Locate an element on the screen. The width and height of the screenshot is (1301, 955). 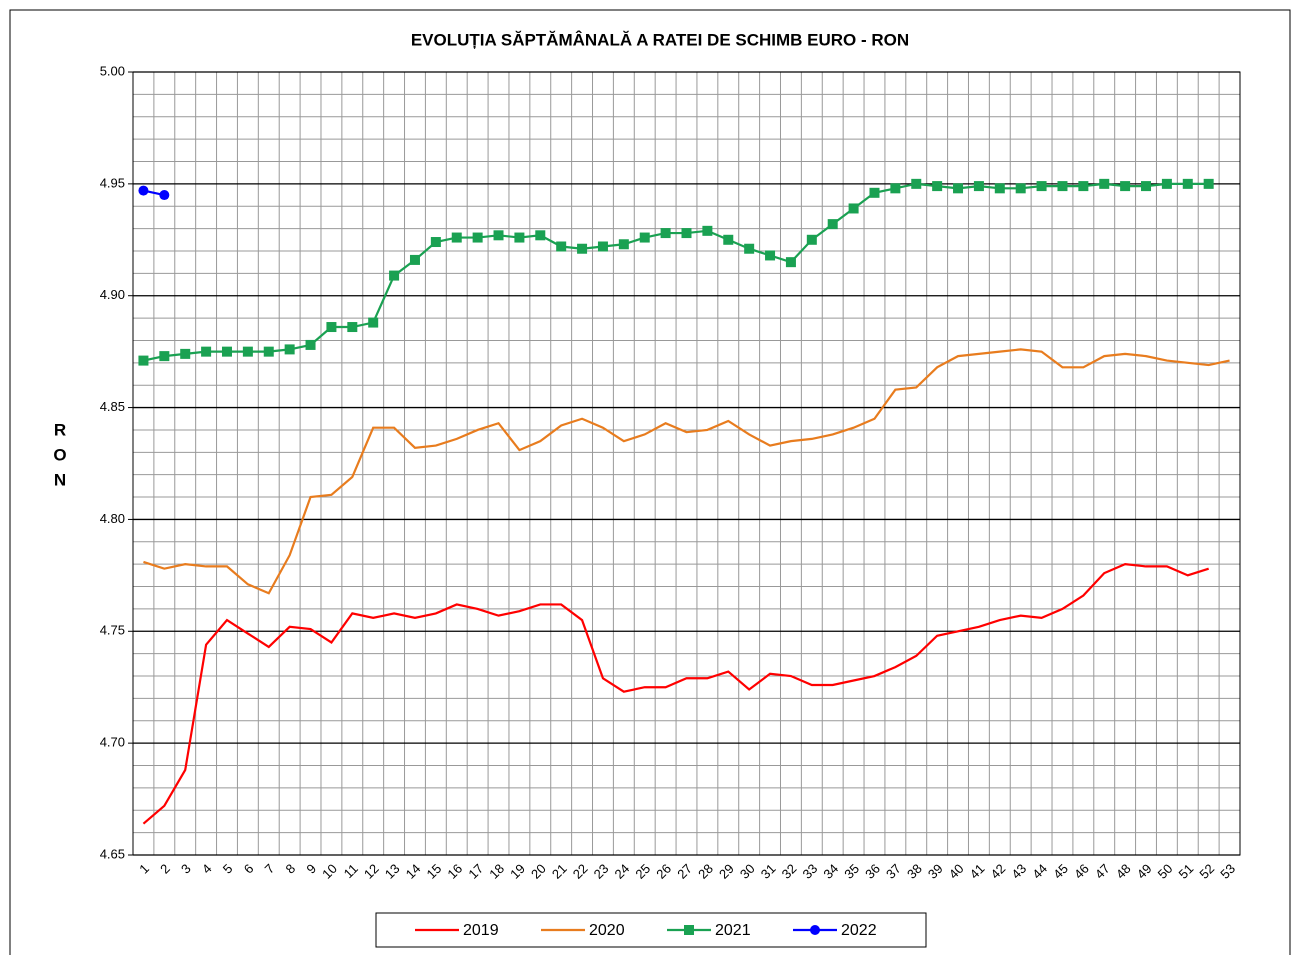
x-tick-label: 13 is located at coordinates (392, 871).